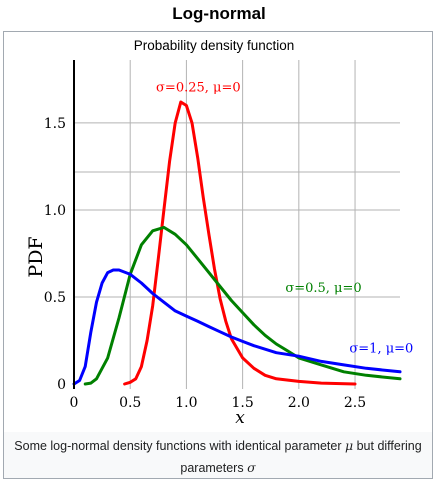 The height and width of the screenshot is (483, 438). What do you see at coordinates (323, 288) in the screenshot?
I see `series-label: σ=0.5, μ=0` at bounding box center [323, 288].